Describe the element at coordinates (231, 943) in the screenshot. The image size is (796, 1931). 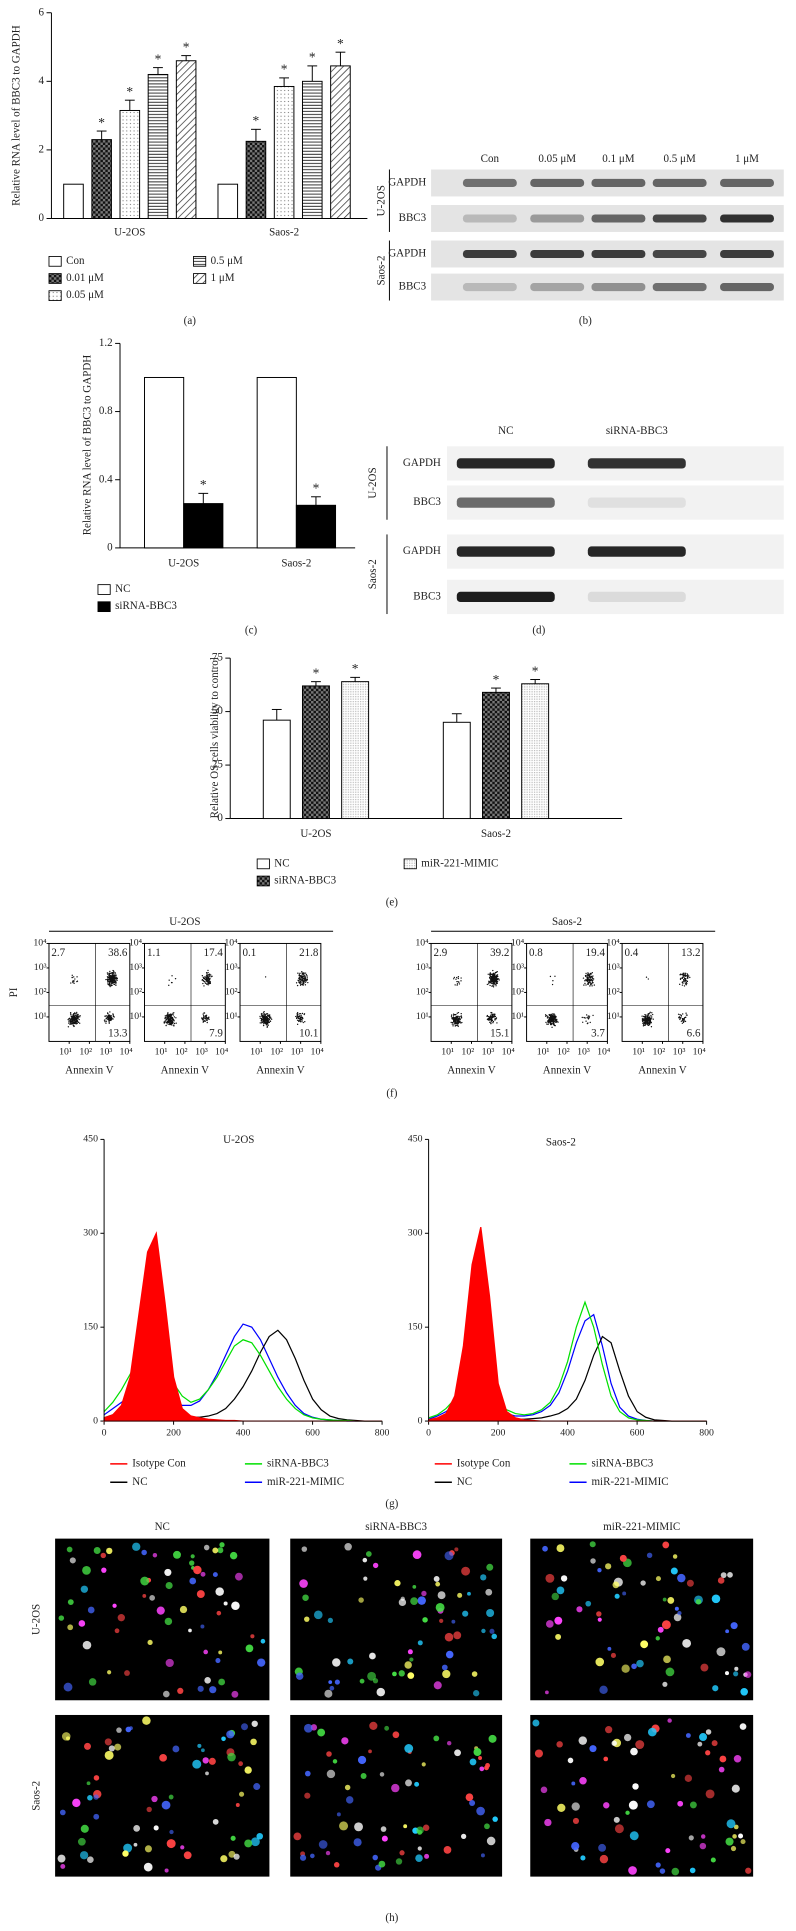
I see `y-tick-label: 10⁴` at that location.